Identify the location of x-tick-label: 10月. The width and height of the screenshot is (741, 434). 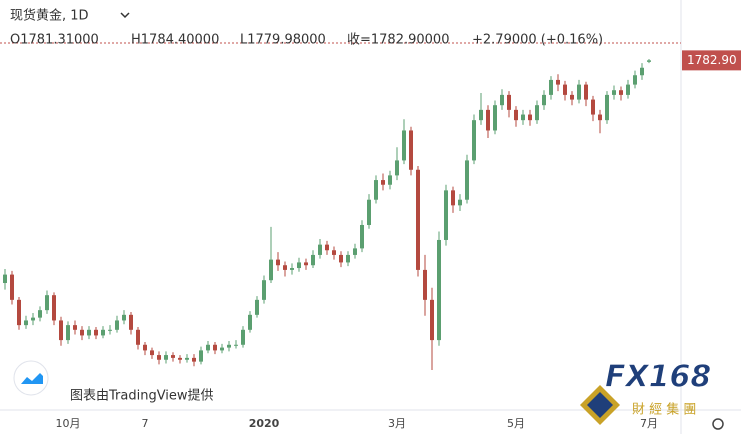
(68, 423).